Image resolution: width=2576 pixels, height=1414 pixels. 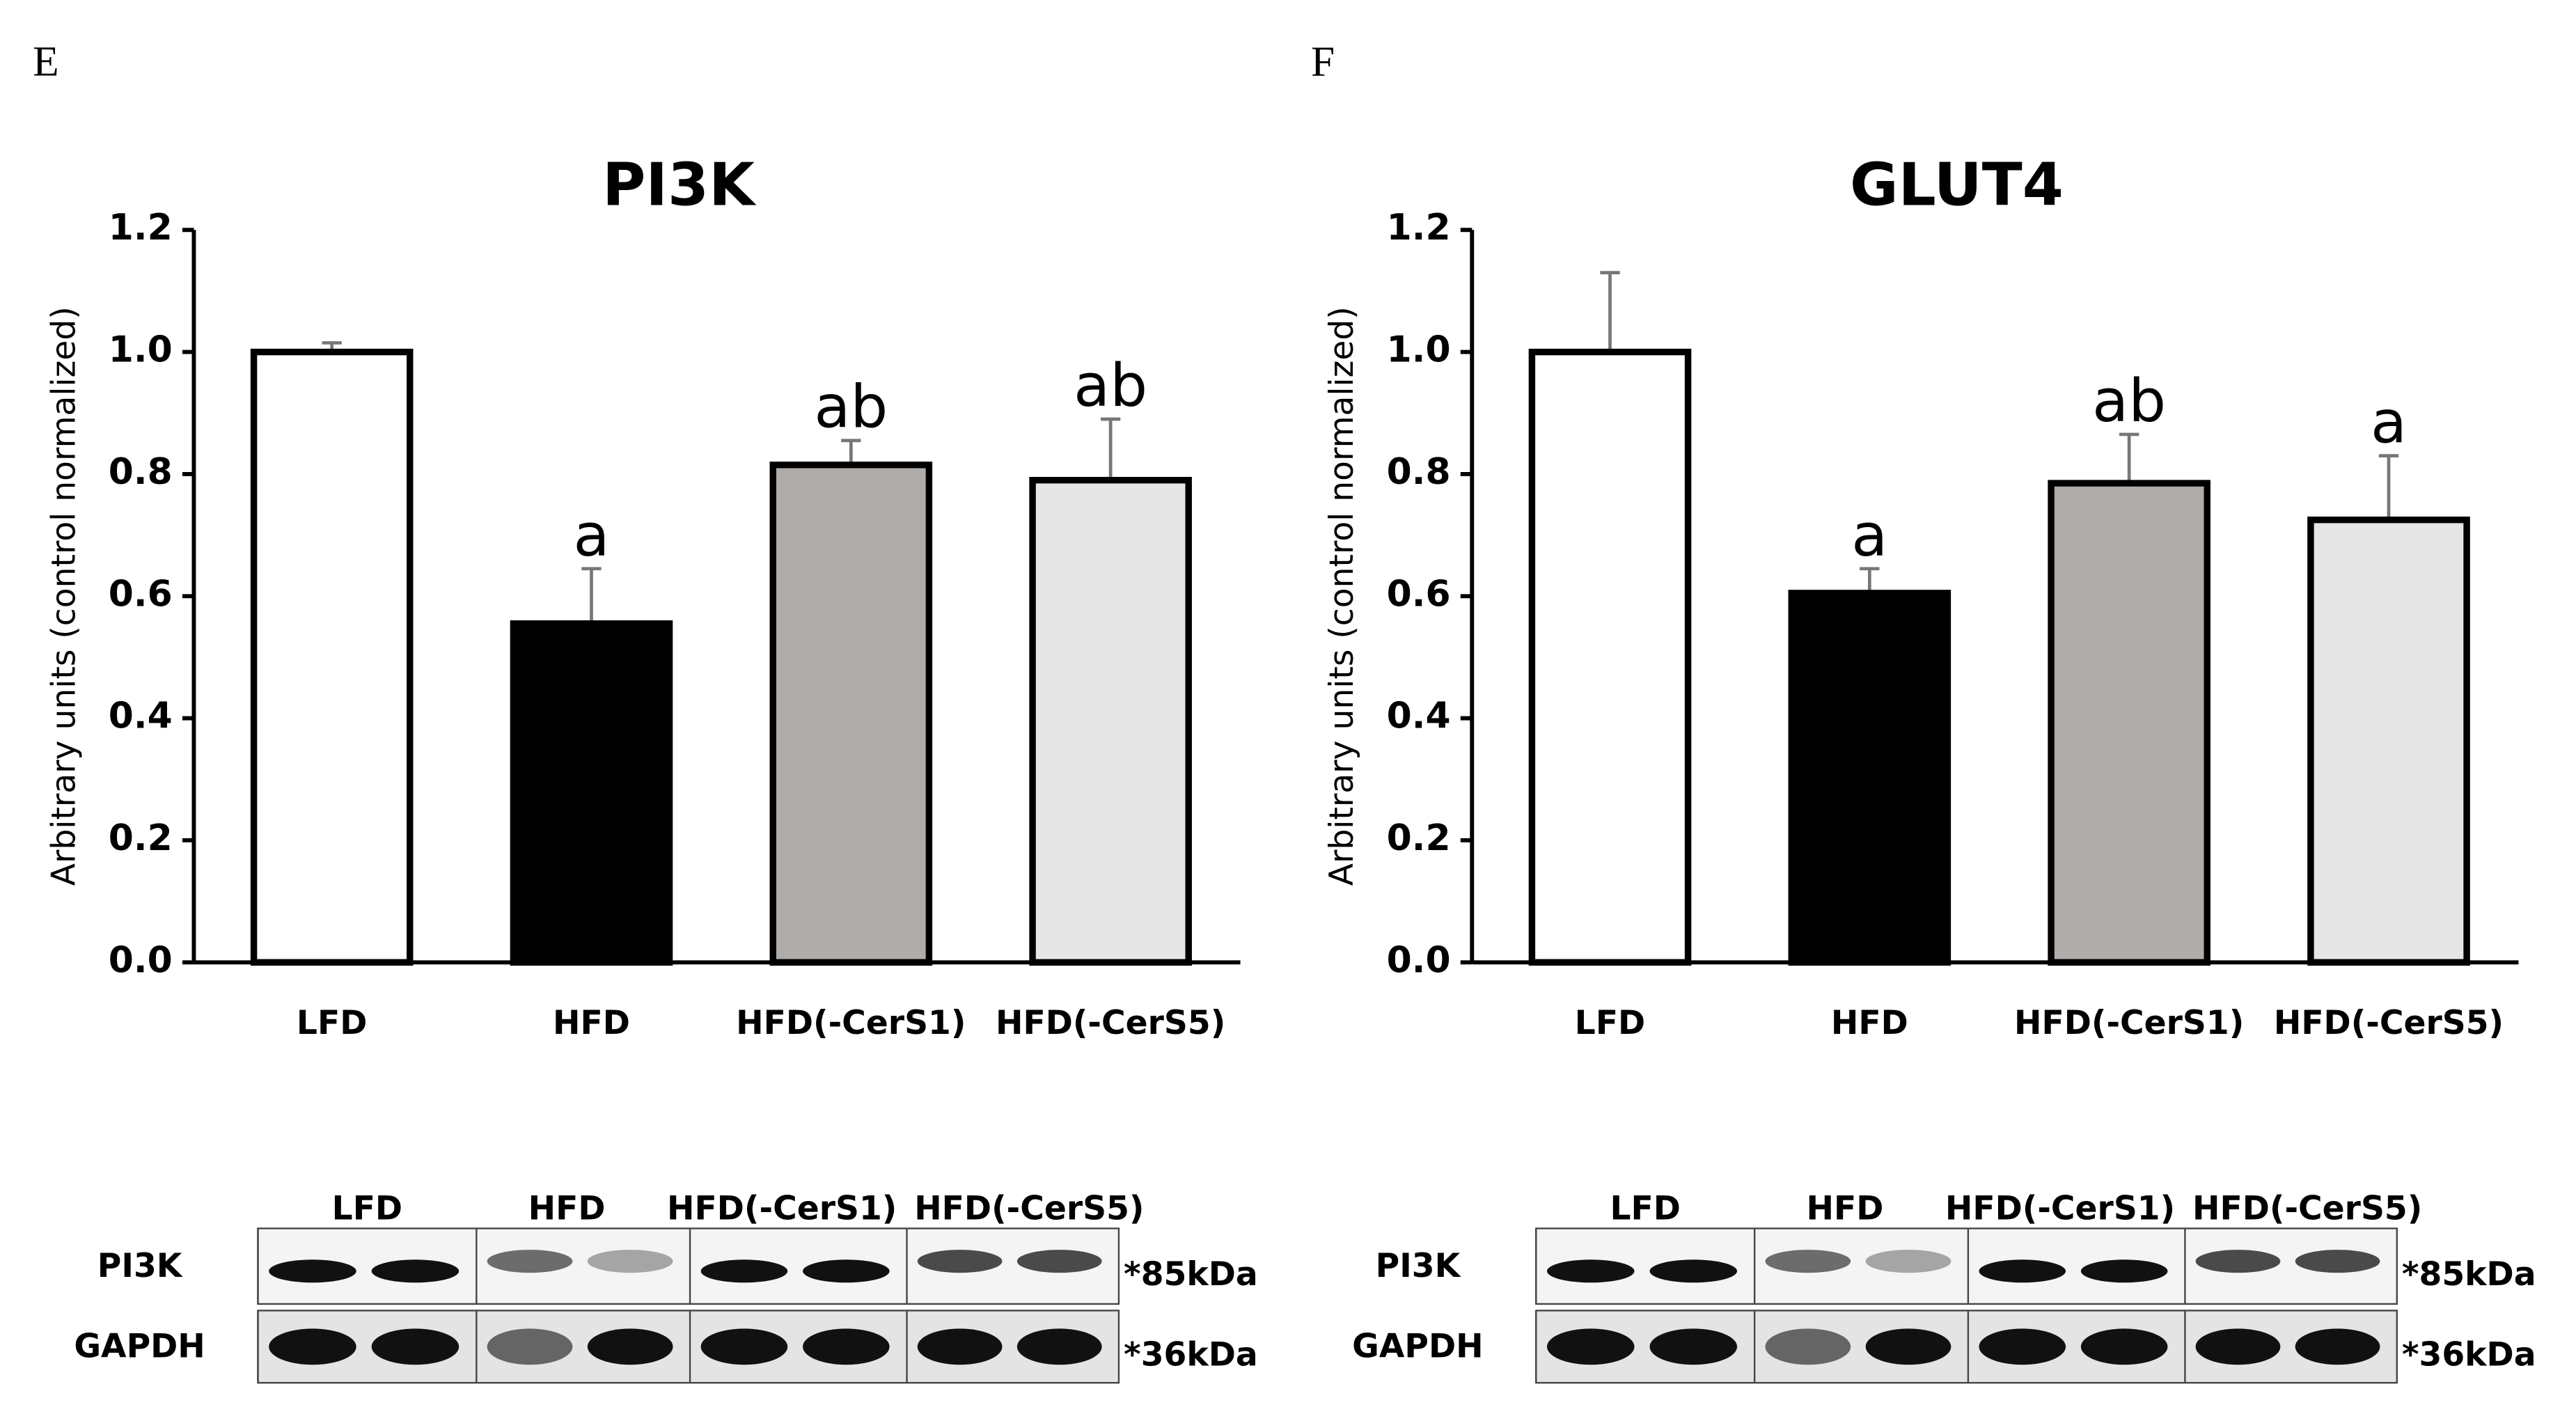 What do you see at coordinates (45, 61) in the screenshot?
I see `panel-label: E` at bounding box center [45, 61].